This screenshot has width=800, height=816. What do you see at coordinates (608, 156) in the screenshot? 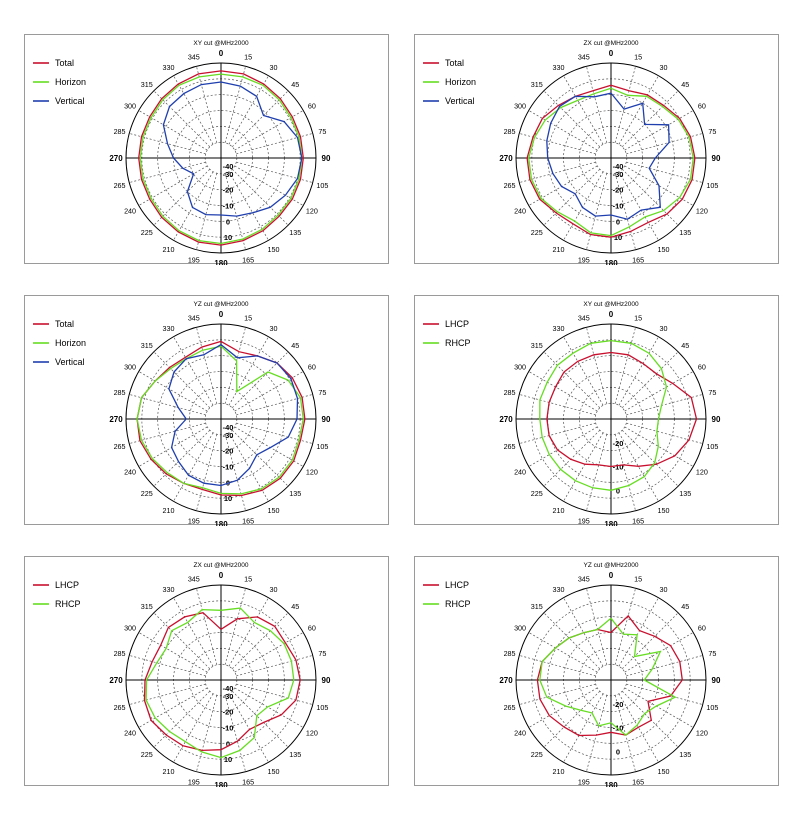
I see `series-line-vertical` at bounding box center [608, 156].